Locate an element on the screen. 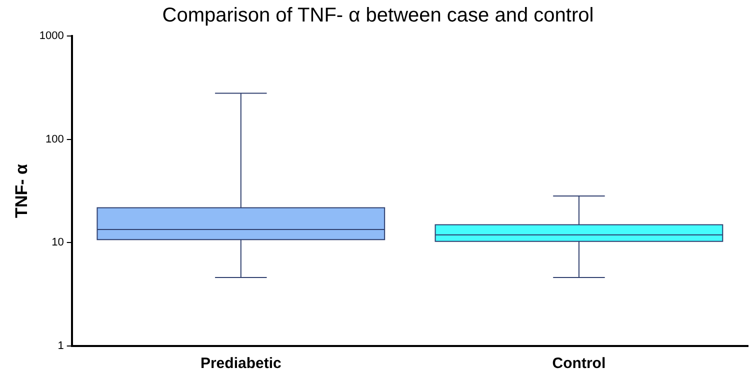  chart-title: Comparison of TNF- α between case and control is located at coordinates (378, 15).